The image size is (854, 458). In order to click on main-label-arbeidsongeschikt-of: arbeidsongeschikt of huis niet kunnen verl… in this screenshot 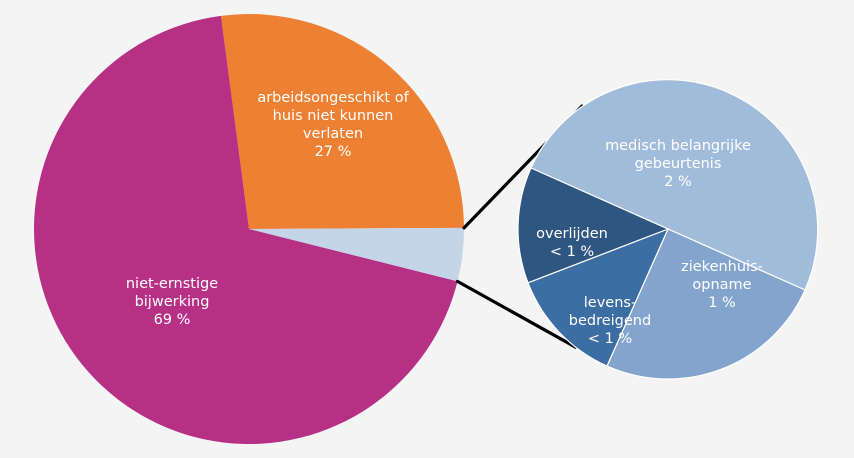, I will do `click(333, 125)`.